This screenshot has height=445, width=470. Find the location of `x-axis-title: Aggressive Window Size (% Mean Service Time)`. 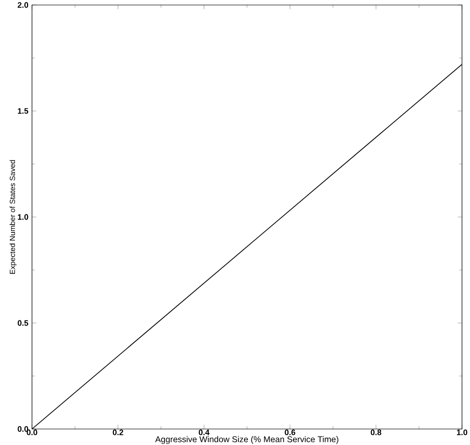

x-axis-title: Aggressive Window Size (% Mean Service Time) is located at coordinates (246, 440).